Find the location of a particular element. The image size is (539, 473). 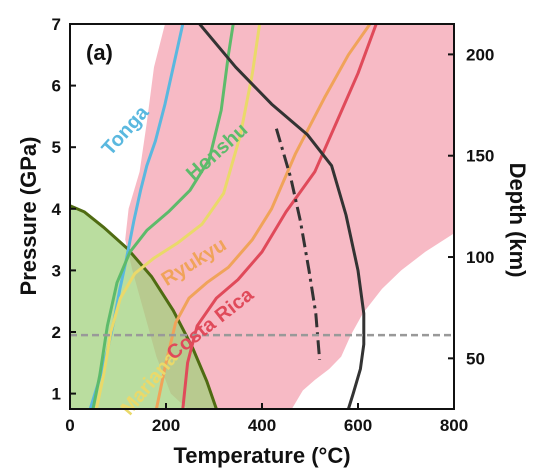

y-tick-label: 3 is located at coordinates (56, 270).